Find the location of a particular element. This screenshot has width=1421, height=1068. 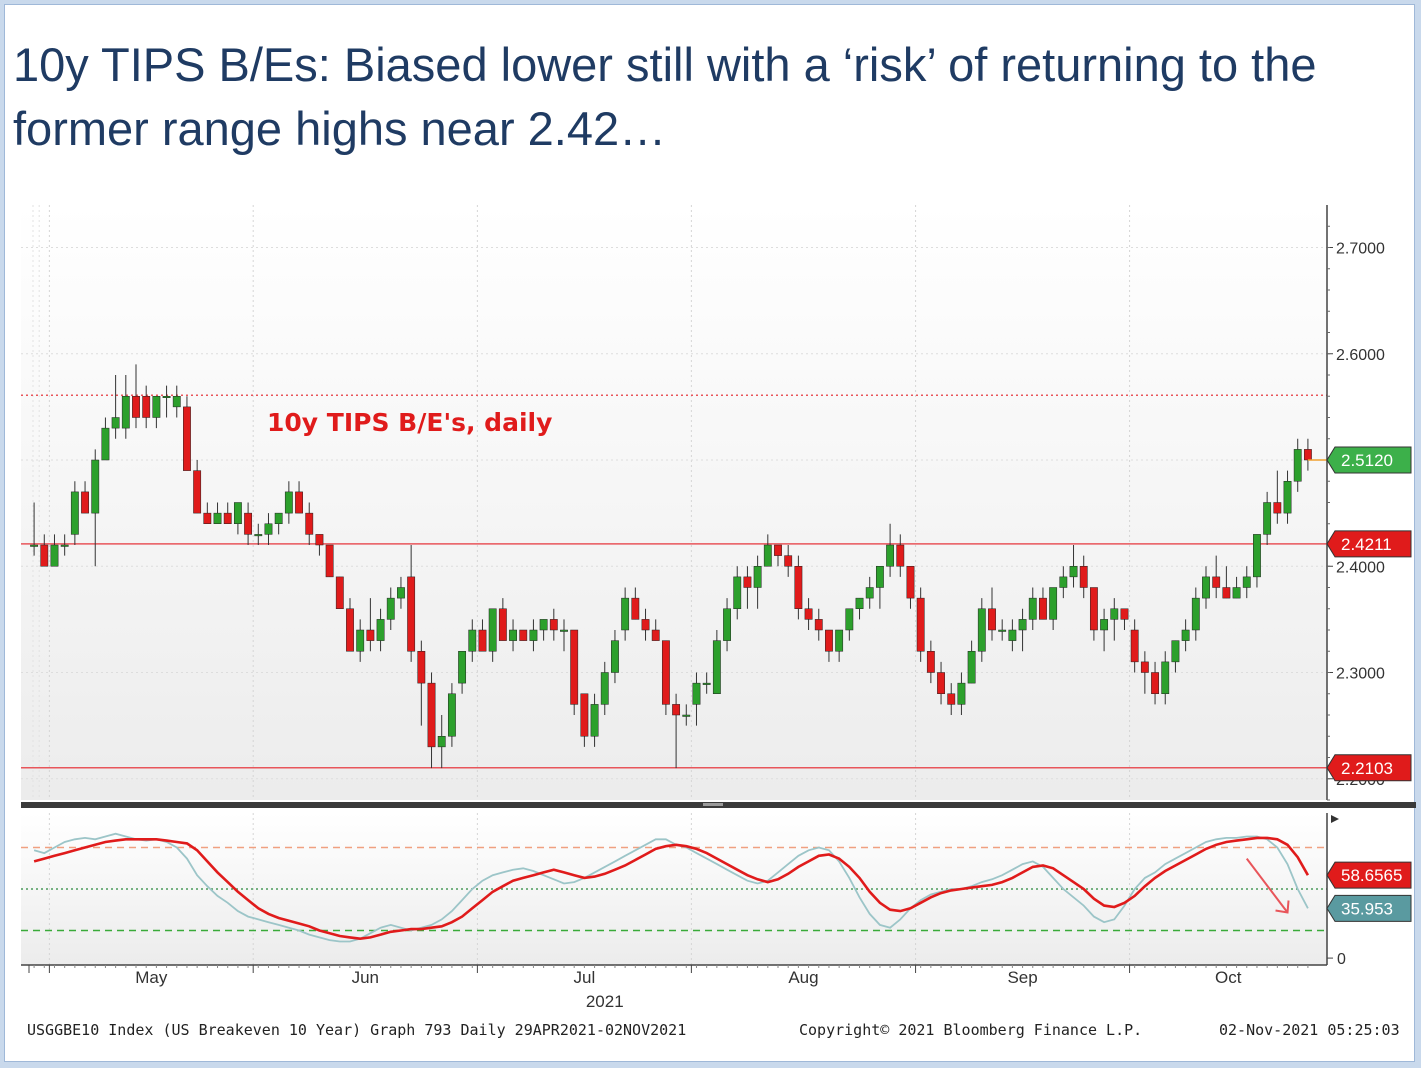

year-label: 2021 is located at coordinates (605, 1001).